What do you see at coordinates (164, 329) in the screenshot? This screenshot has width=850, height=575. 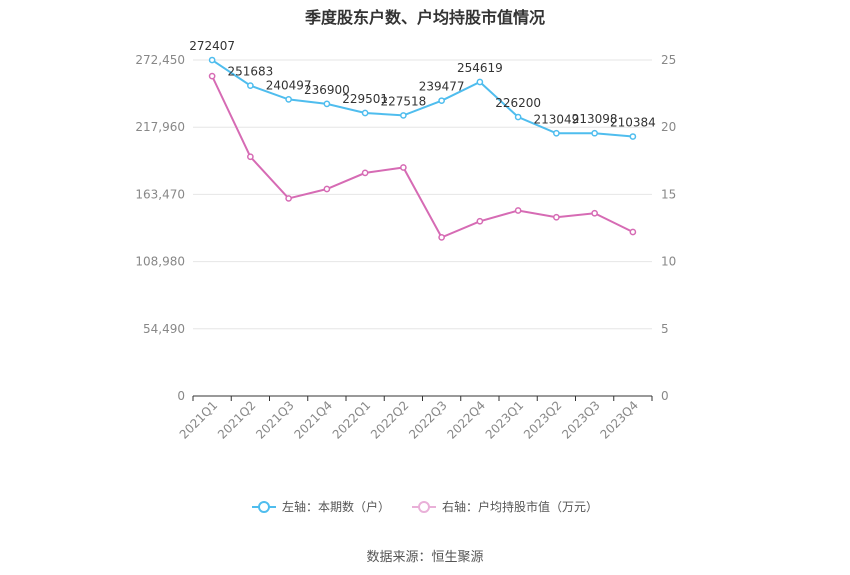 I see `left-axis-tick-label: 54,490` at bounding box center [164, 329].